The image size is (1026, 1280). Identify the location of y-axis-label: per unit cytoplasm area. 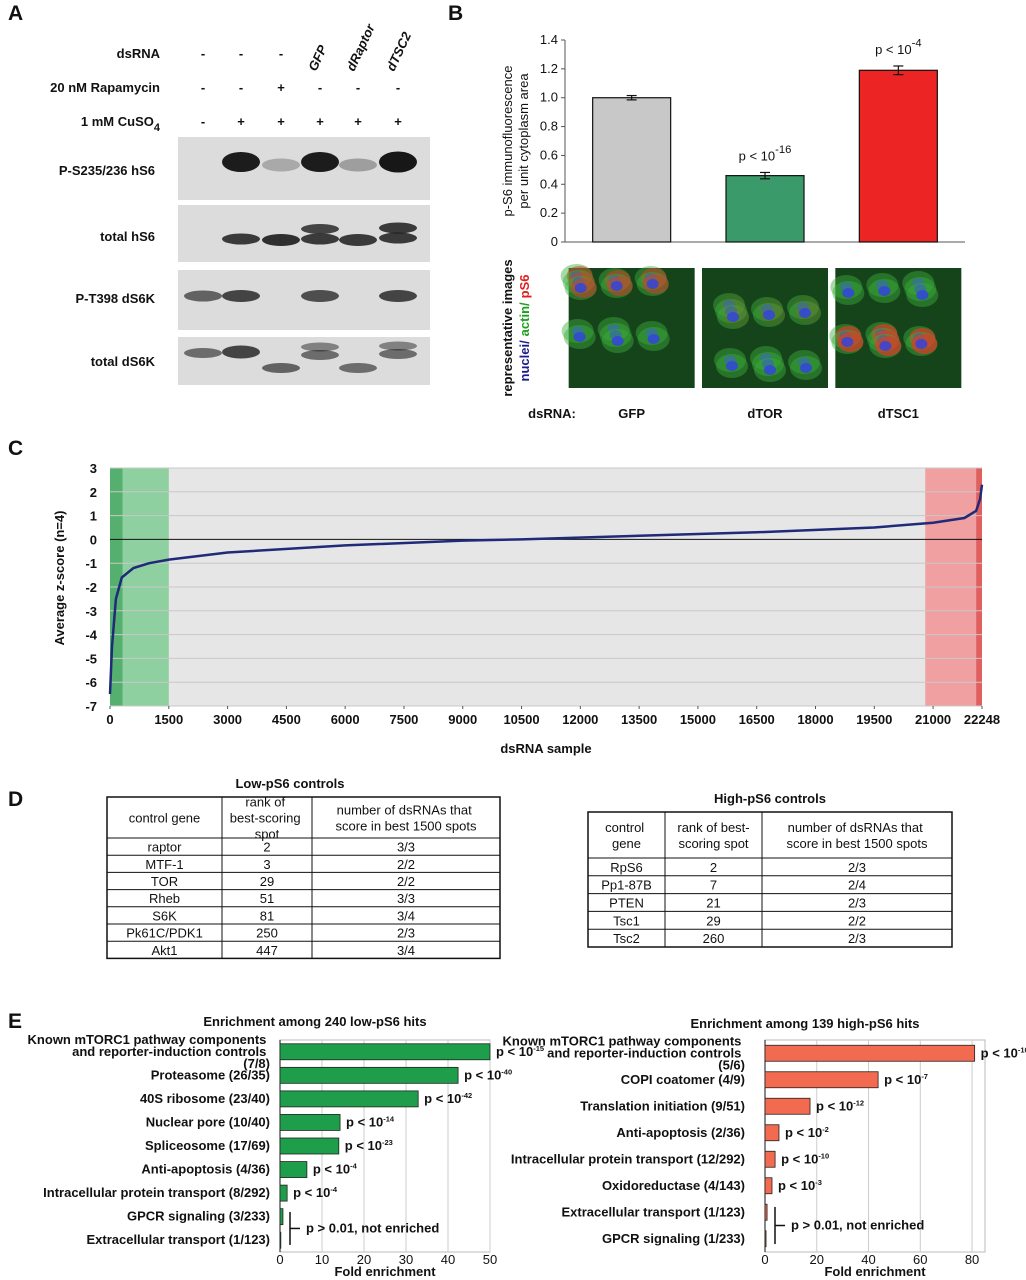
(523, 141).